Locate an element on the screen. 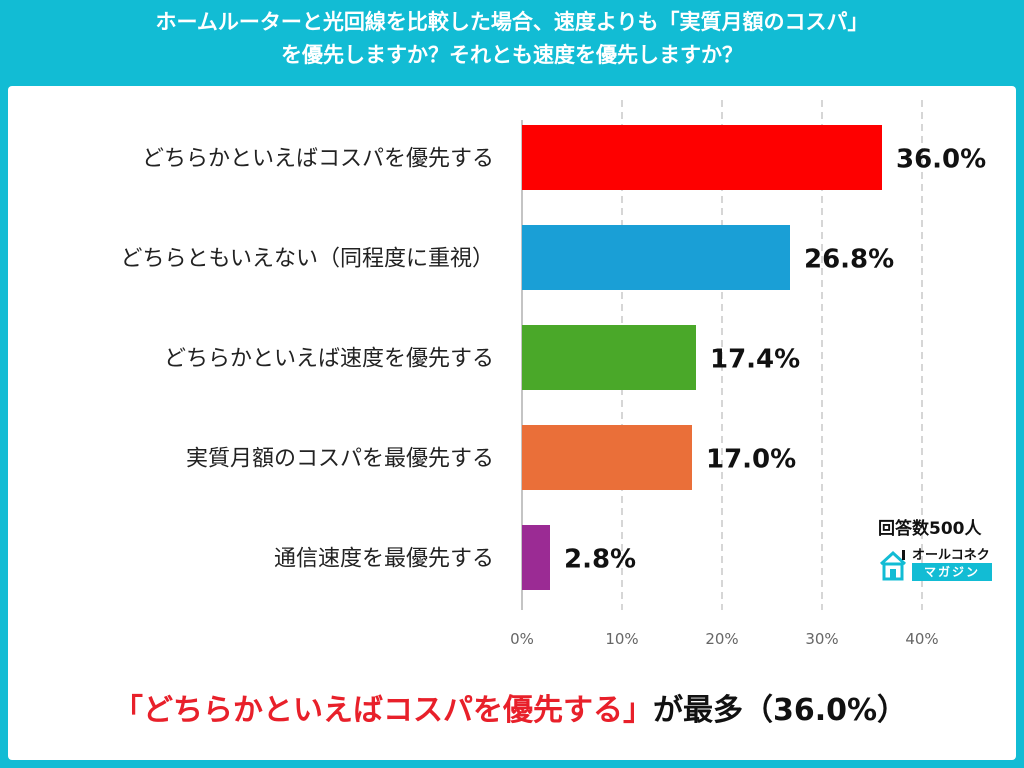 Image resolution: width=1024 pixels, height=768 pixels. category-label: どちらともいえない（同程度に重視） is located at coordinates (307, 259).